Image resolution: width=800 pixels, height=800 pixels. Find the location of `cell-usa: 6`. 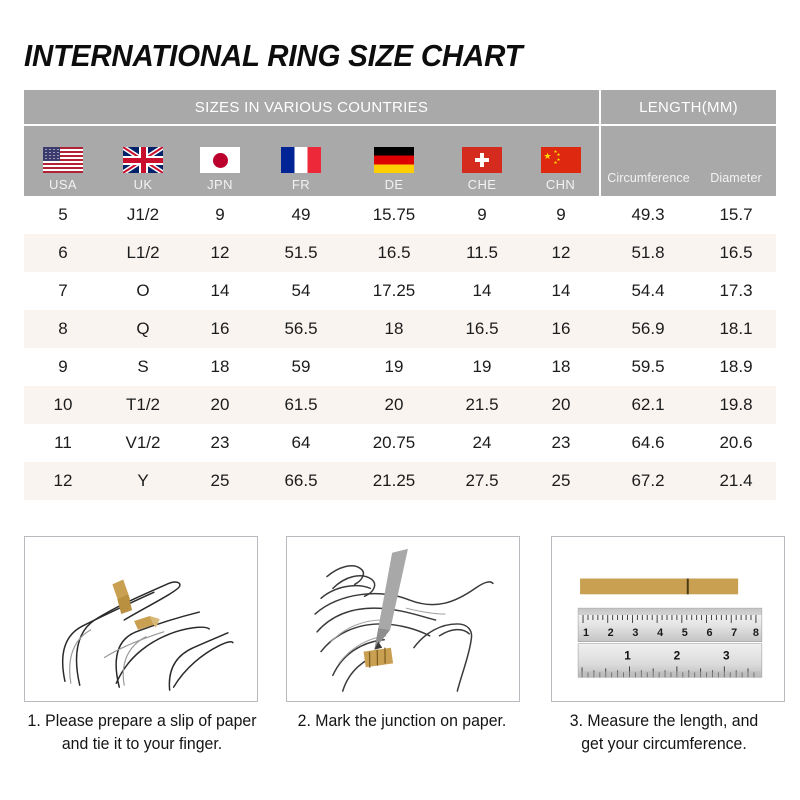

cell-usa: 6 is located at coordinates (63, 253).